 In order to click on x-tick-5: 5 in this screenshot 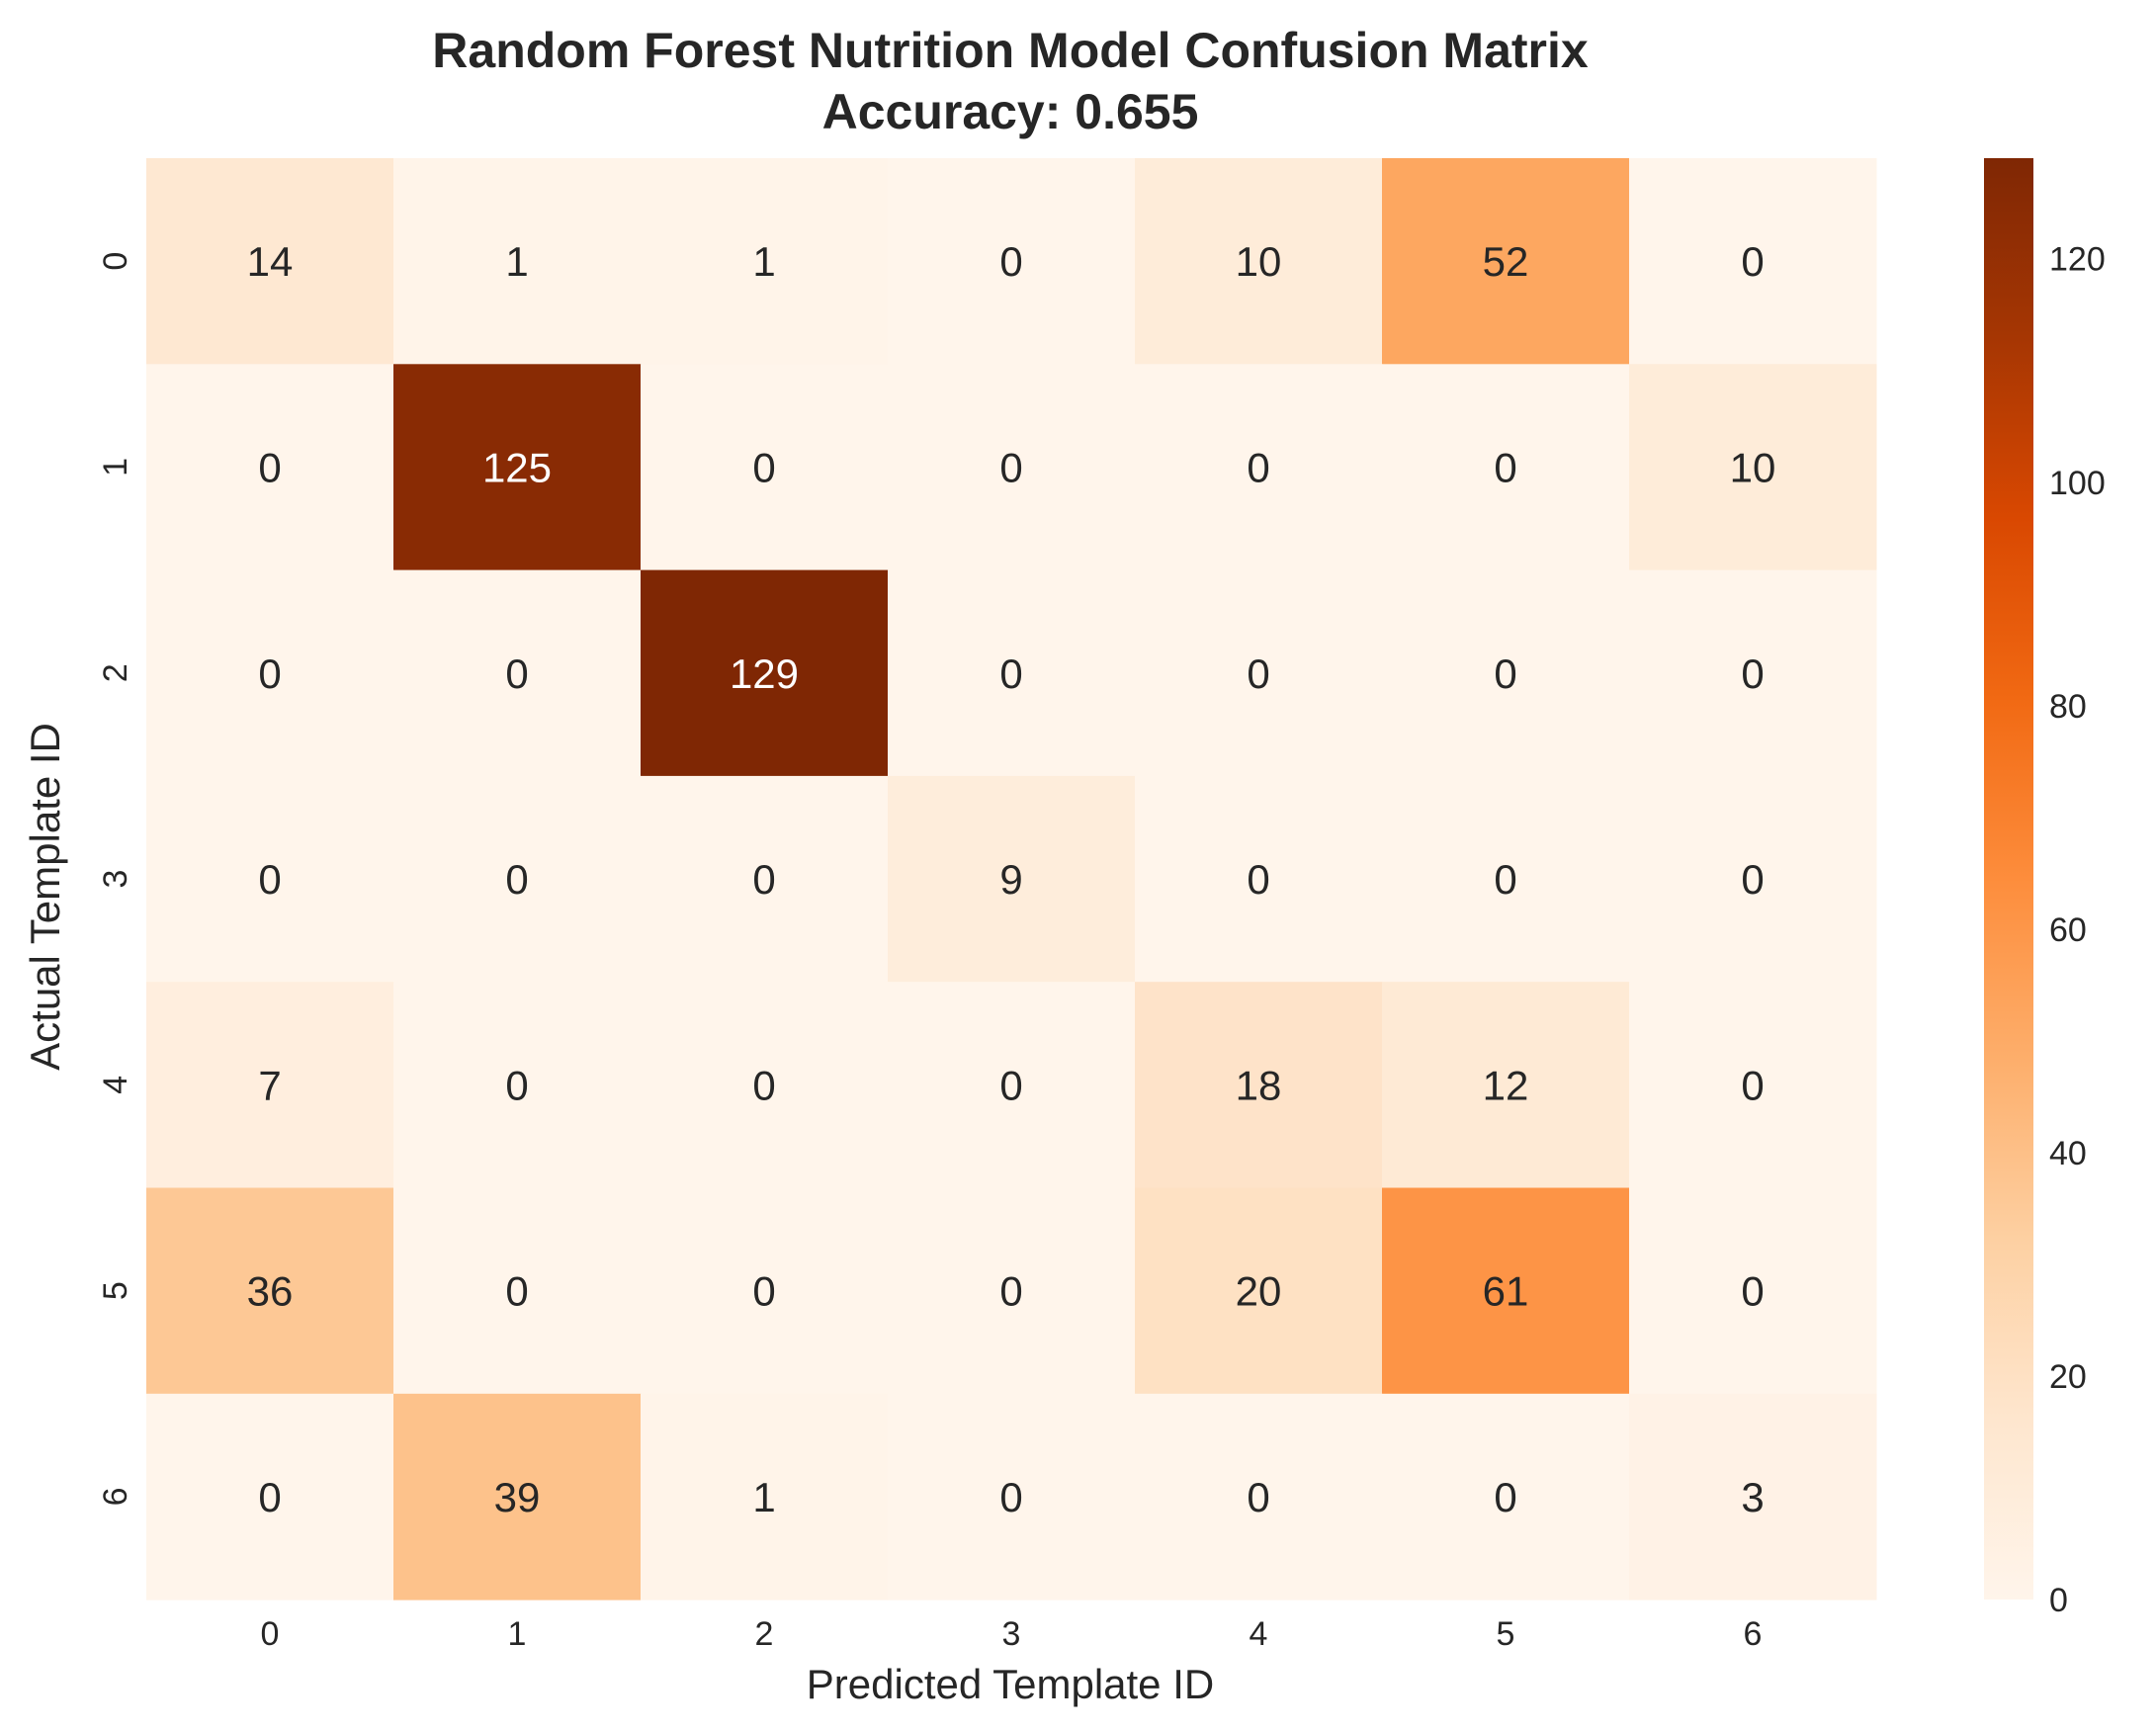, I will do `click(1506, 1634)`.